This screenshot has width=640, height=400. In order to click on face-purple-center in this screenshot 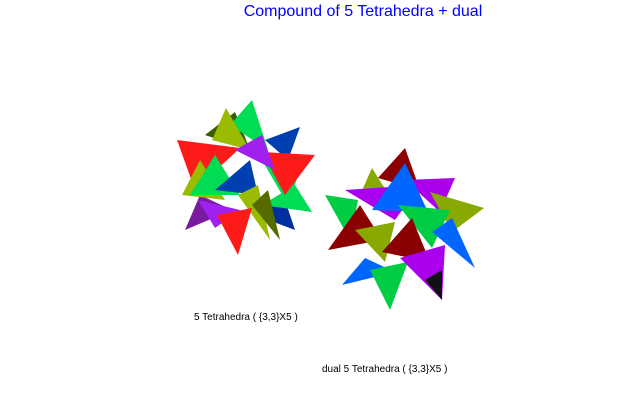, I will do `click(255, 152)`.